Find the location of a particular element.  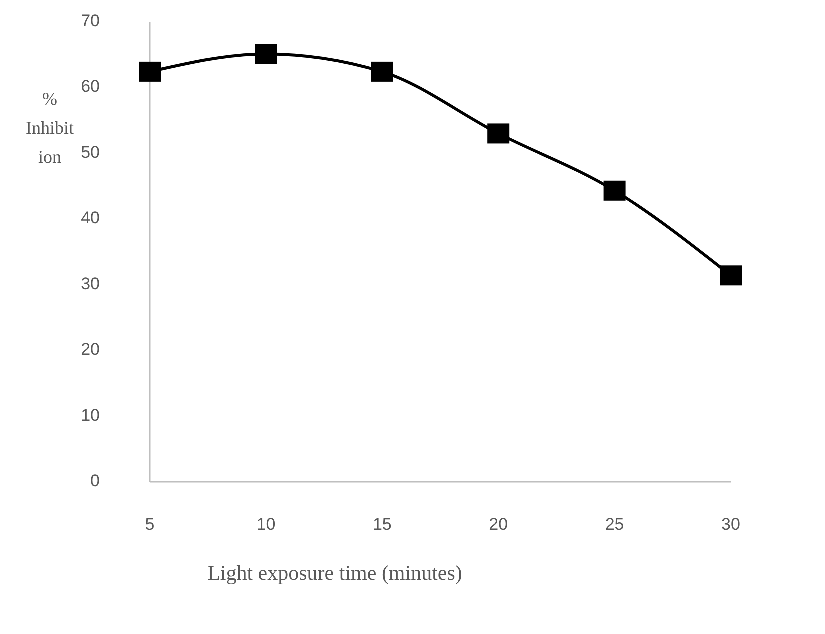

x-tick-label: 25 is located at coordinates (614, 524).